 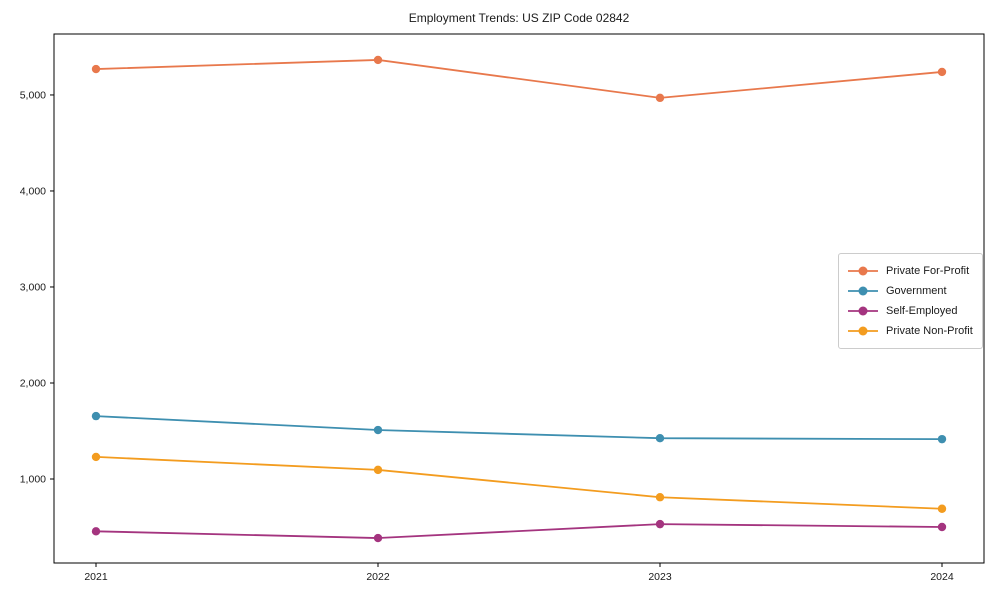 What do you see at coordinates (519, 483) in the screenshot?
I see `series-line-private-non-profit` at bounding box center [519, 483].